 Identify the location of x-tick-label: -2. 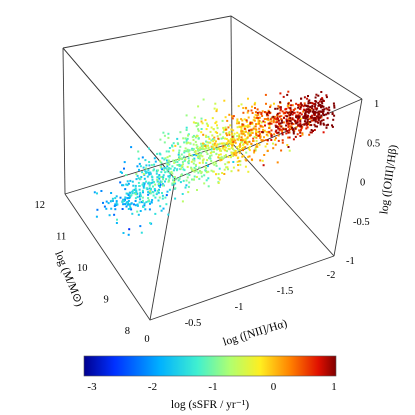
(331, 275).